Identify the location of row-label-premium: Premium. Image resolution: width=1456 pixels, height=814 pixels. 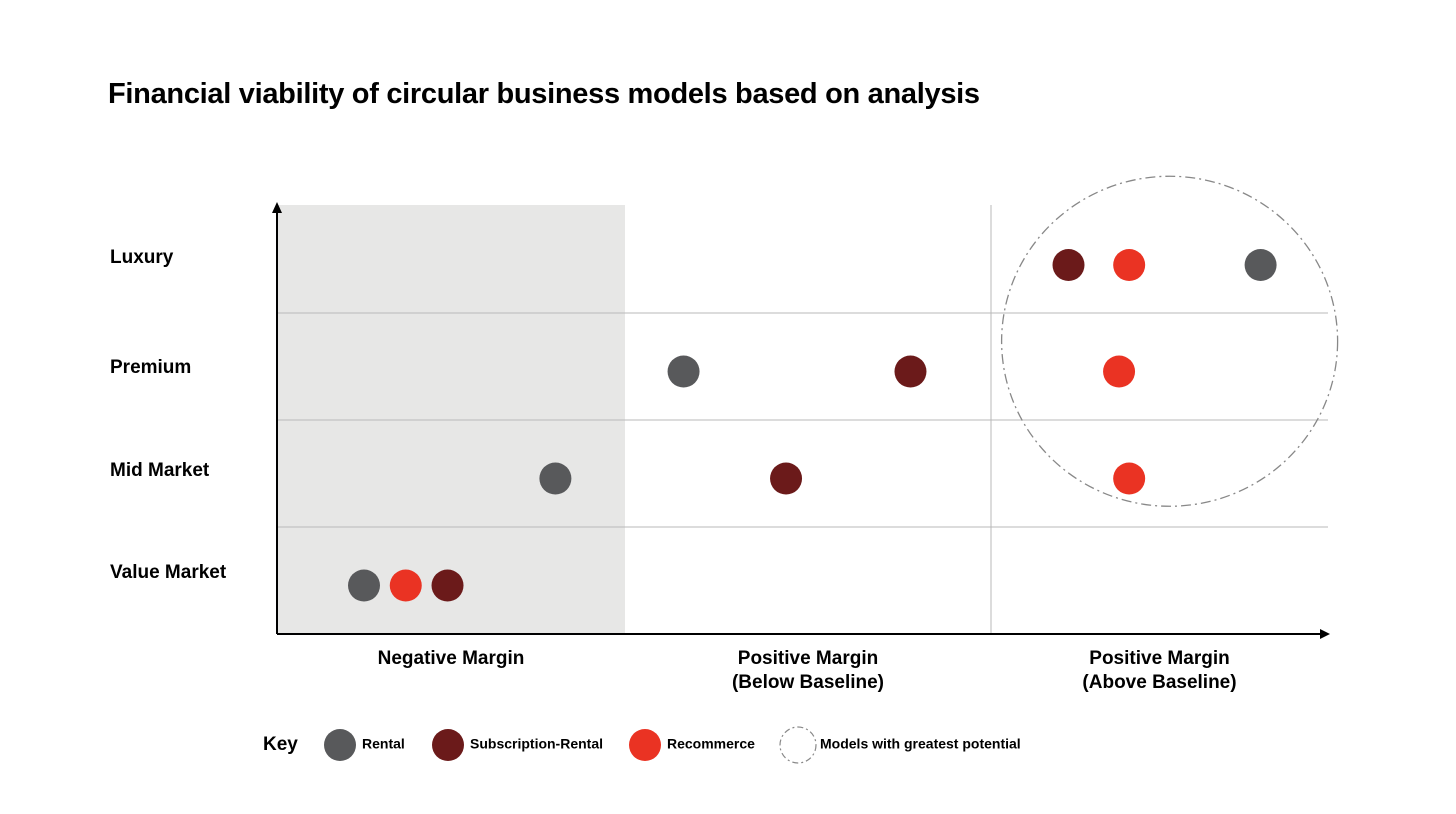
(150, 367).